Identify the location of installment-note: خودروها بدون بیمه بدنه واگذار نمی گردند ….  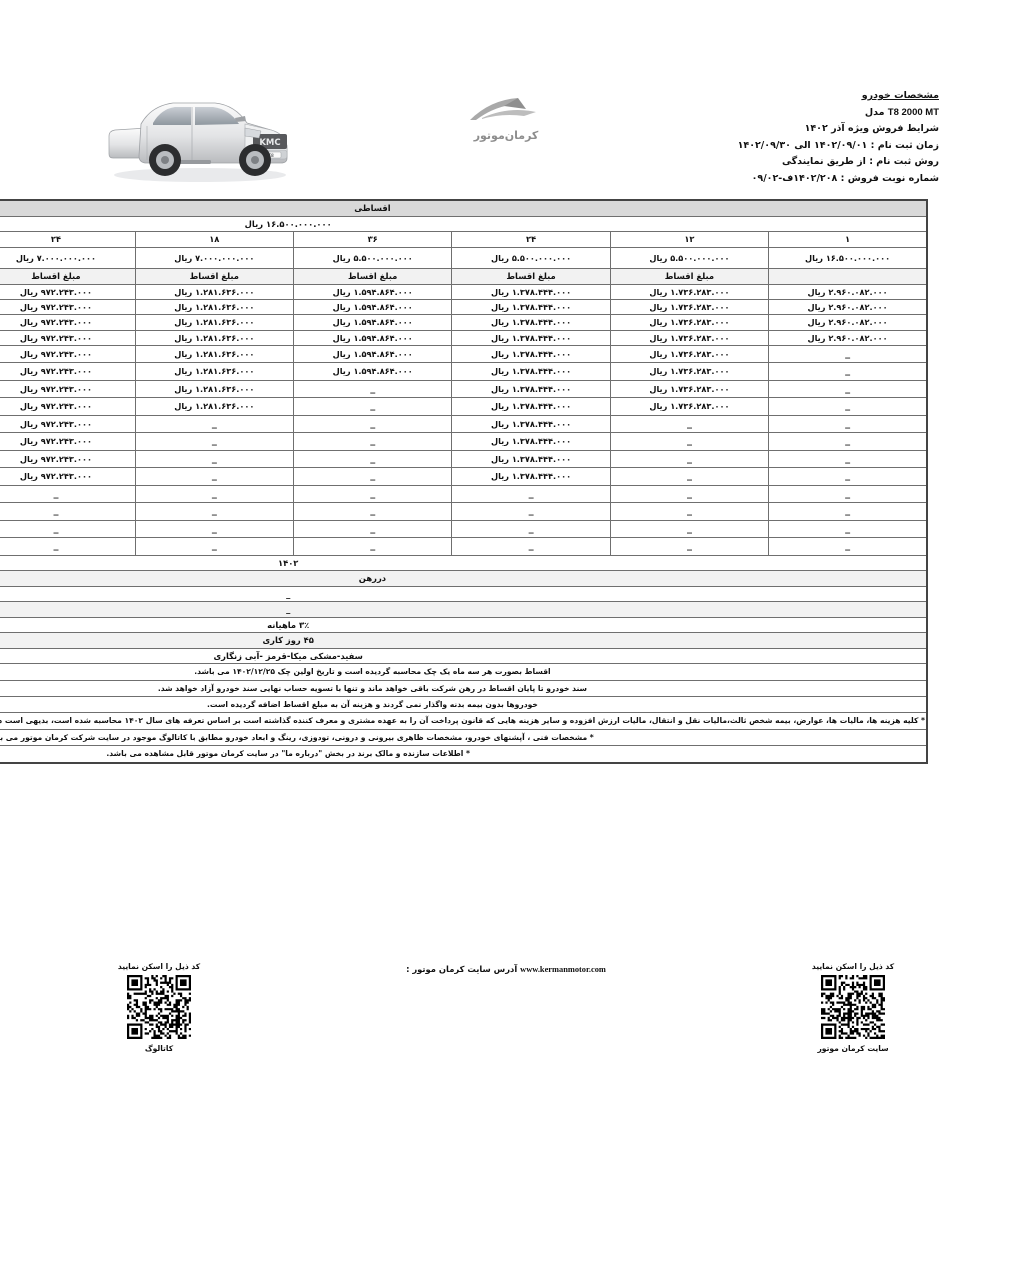
(464, 705).